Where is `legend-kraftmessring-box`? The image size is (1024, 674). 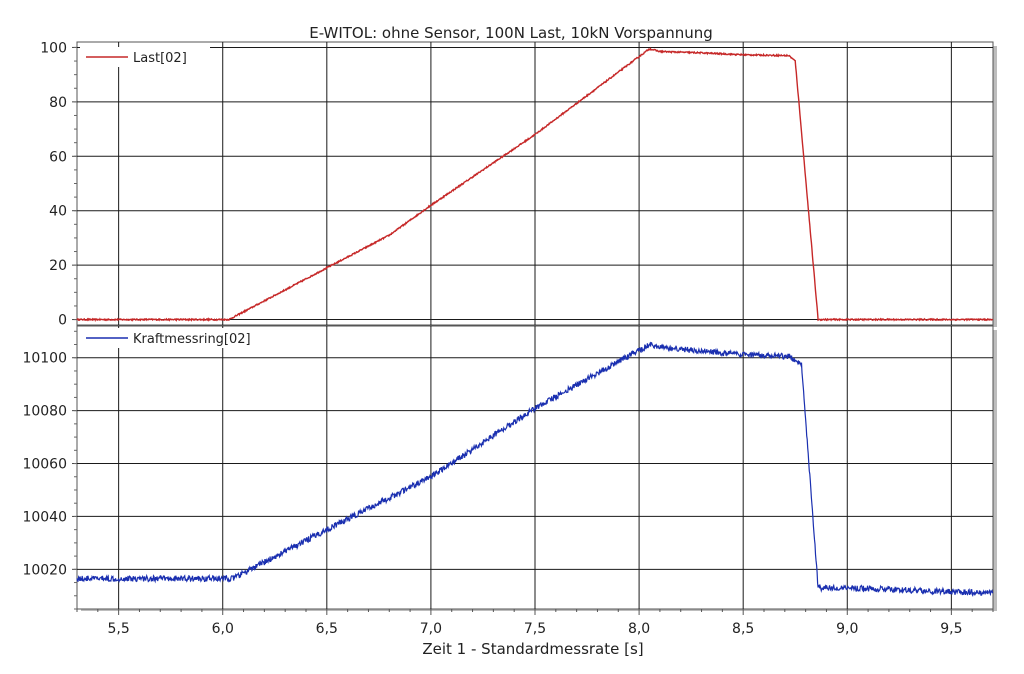
legend-kraftmessring-box is located at coordinates (178, 338).